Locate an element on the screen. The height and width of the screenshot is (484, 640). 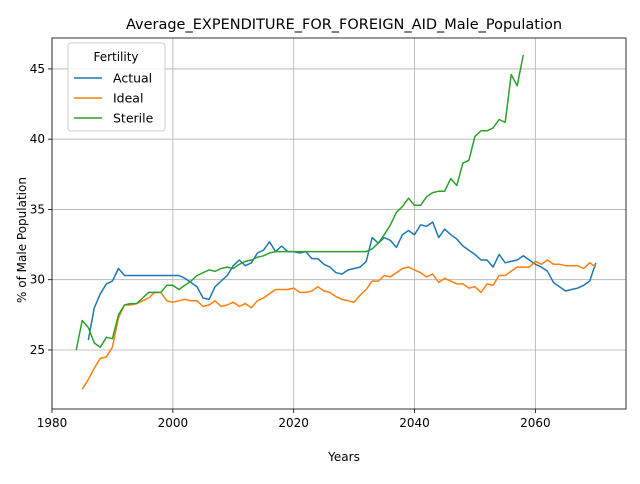
x-tick-label: 2020 is located at coordinates (293, 423).